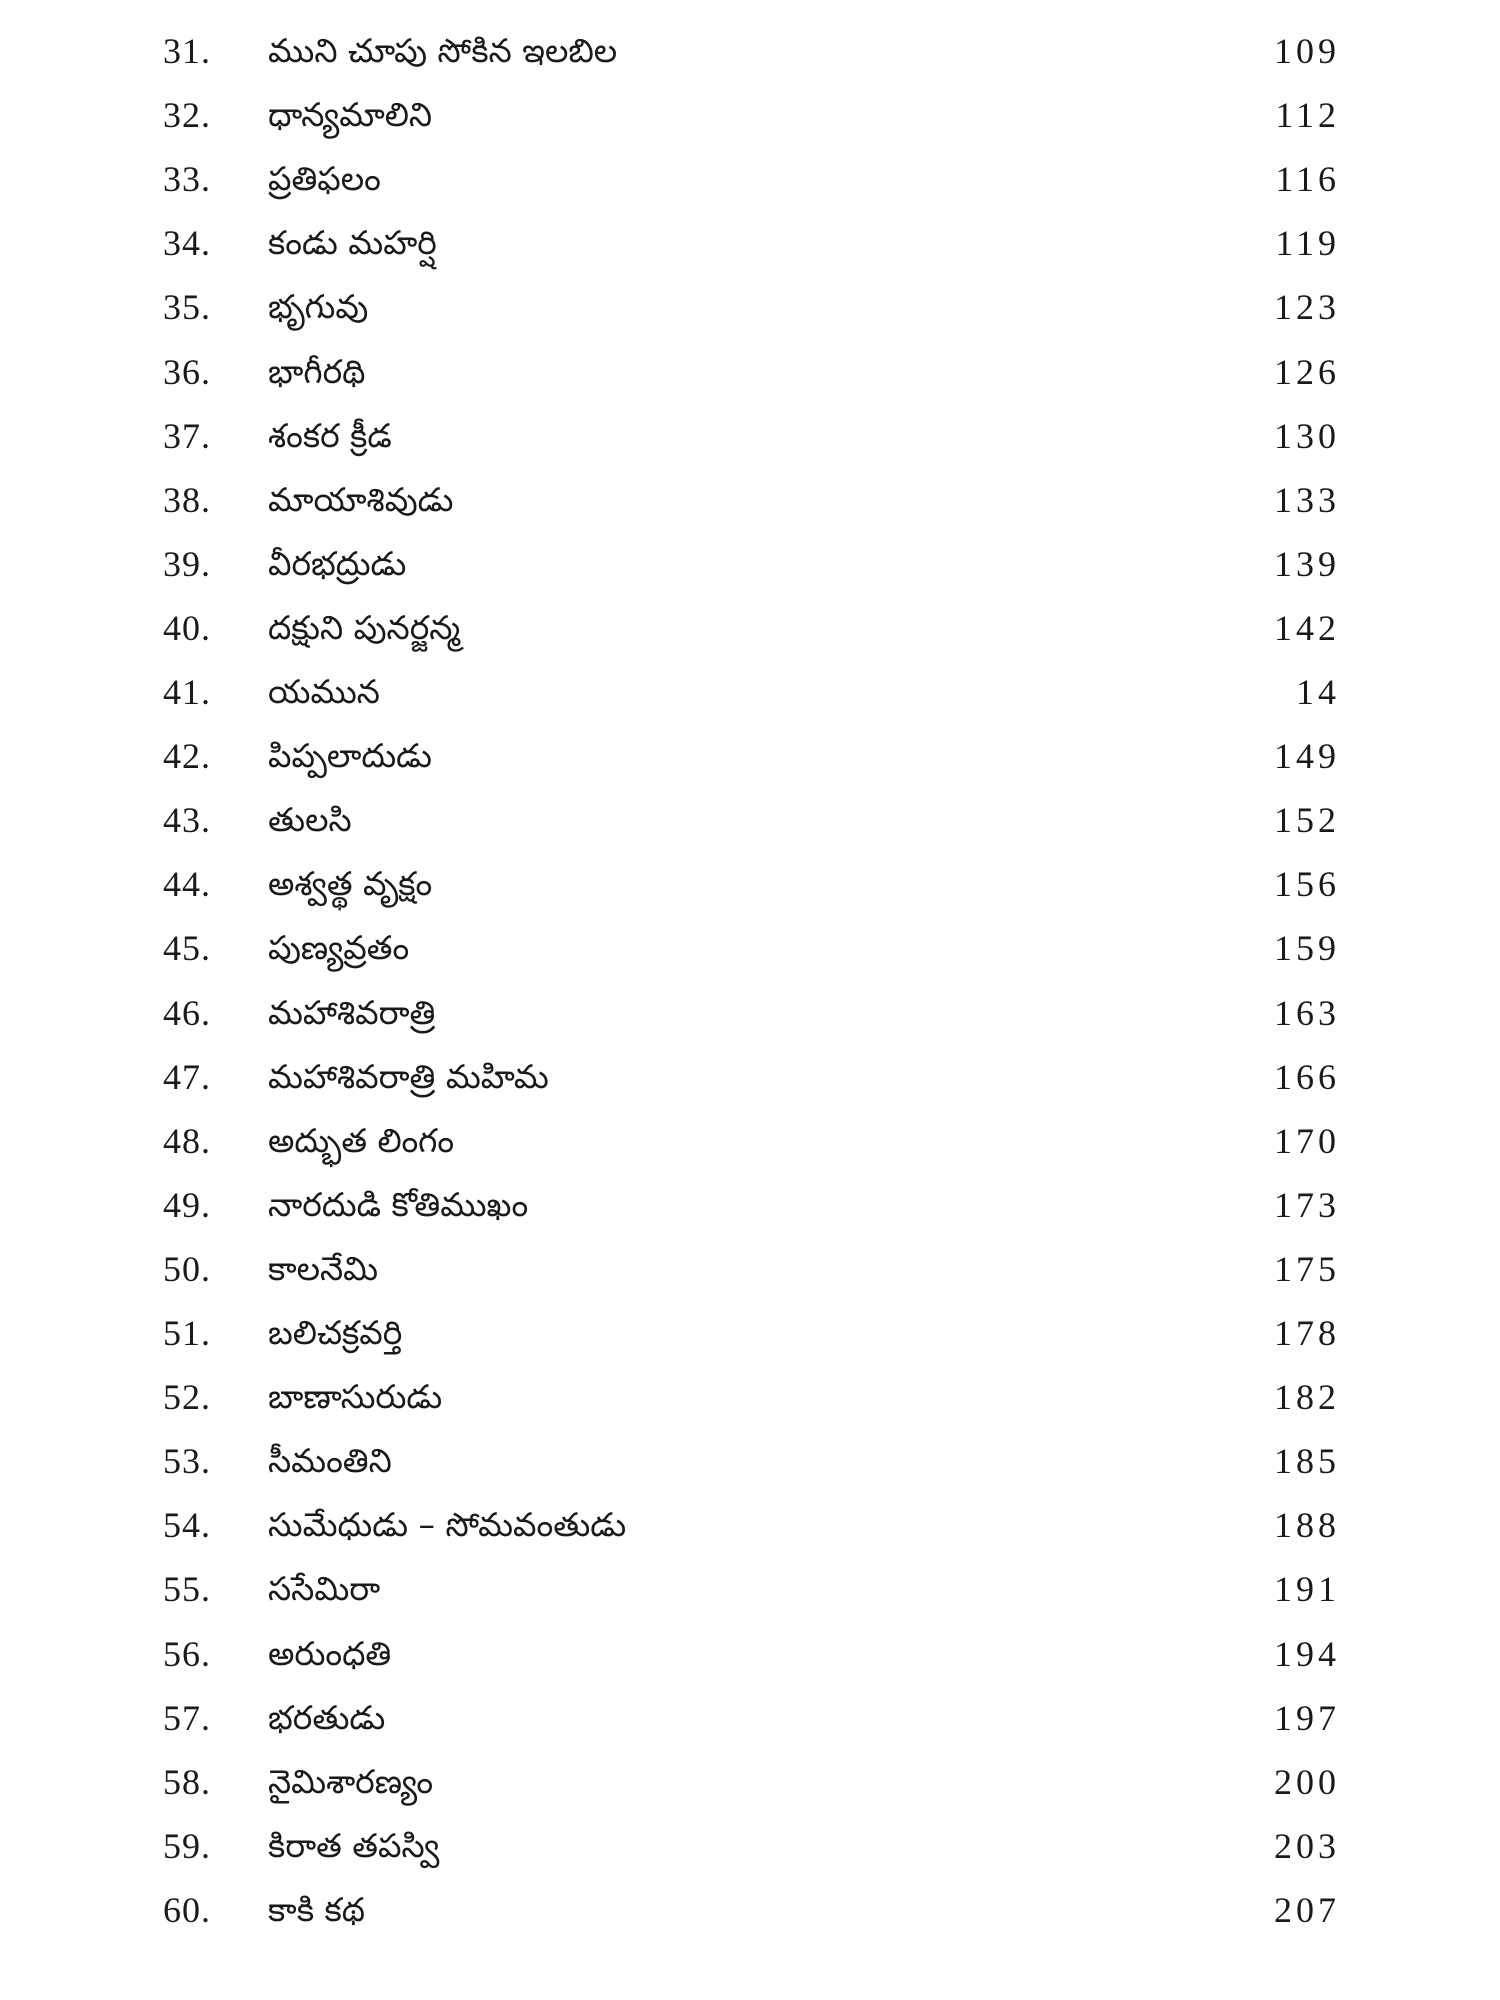 The width and height of the screenshot is (1500, 2000). I want to click on entry-number: 39., so click(187, 563).